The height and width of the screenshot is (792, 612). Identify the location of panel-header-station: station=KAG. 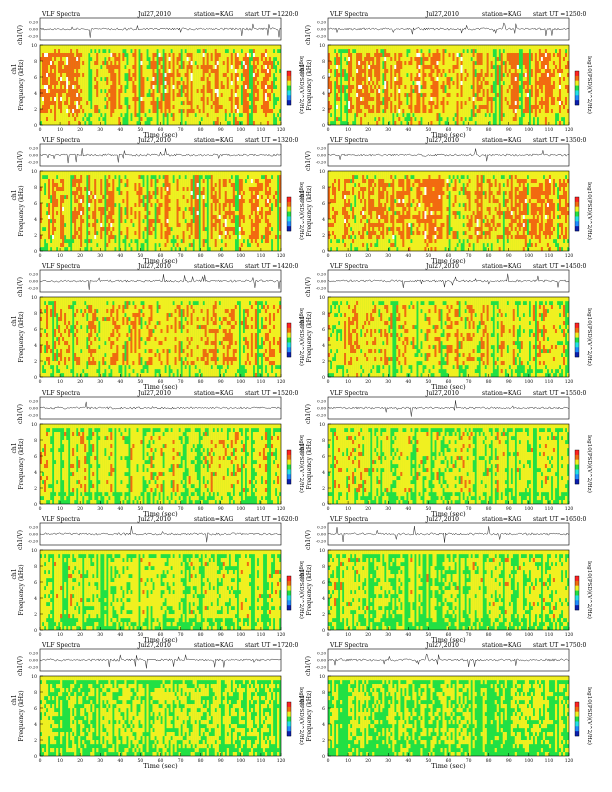
(213, 140).